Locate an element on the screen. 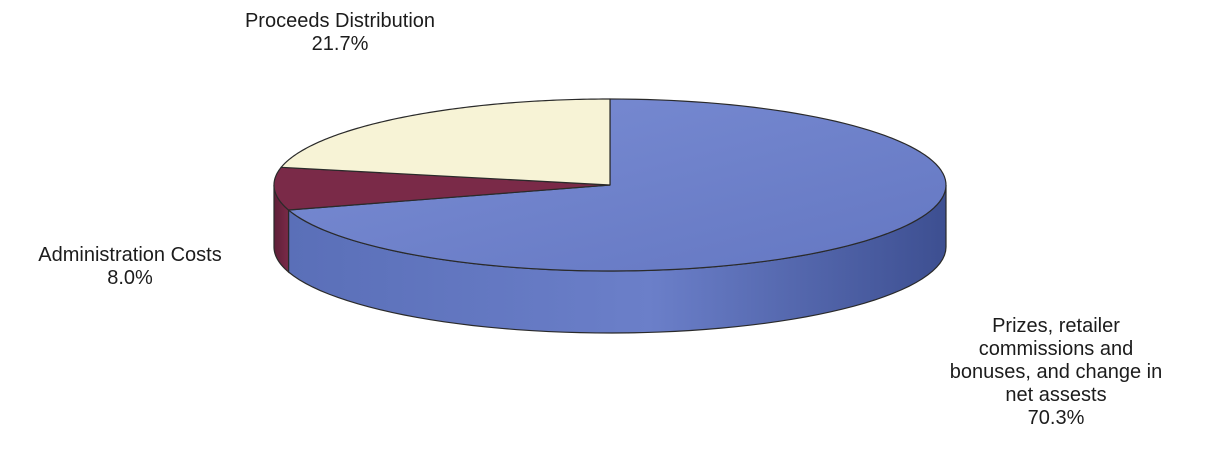 This screenshot has height=457, width=1211. label-administration-costs: Administration Costs 8.0% is located at coordinates (130, 267).